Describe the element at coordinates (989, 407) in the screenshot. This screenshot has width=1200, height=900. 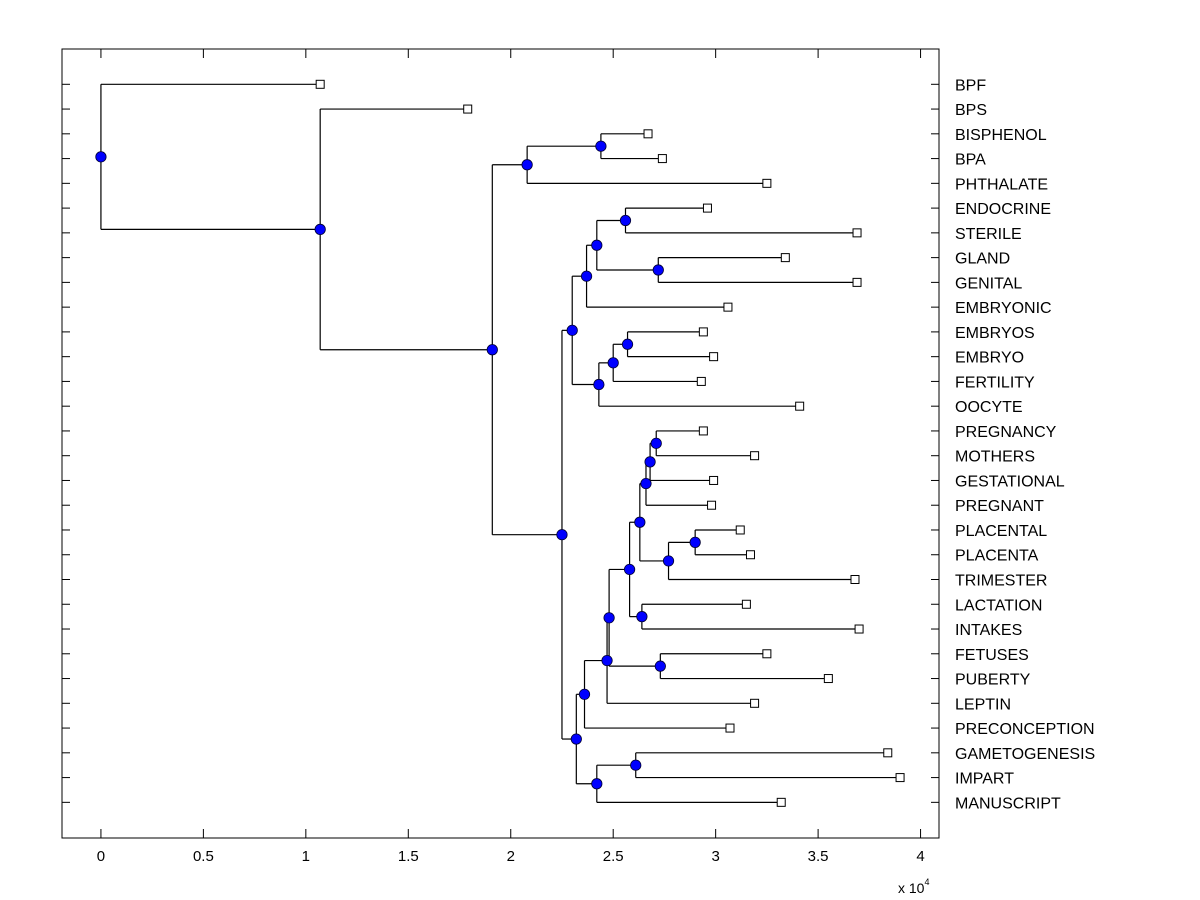
I see `leaf-label: OOCYTE` at that location.